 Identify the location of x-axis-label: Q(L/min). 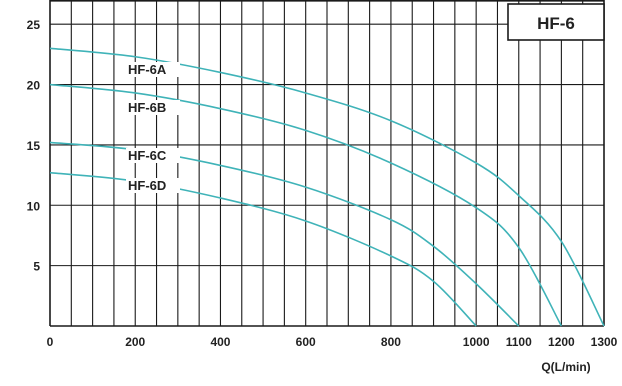
(565, 367).